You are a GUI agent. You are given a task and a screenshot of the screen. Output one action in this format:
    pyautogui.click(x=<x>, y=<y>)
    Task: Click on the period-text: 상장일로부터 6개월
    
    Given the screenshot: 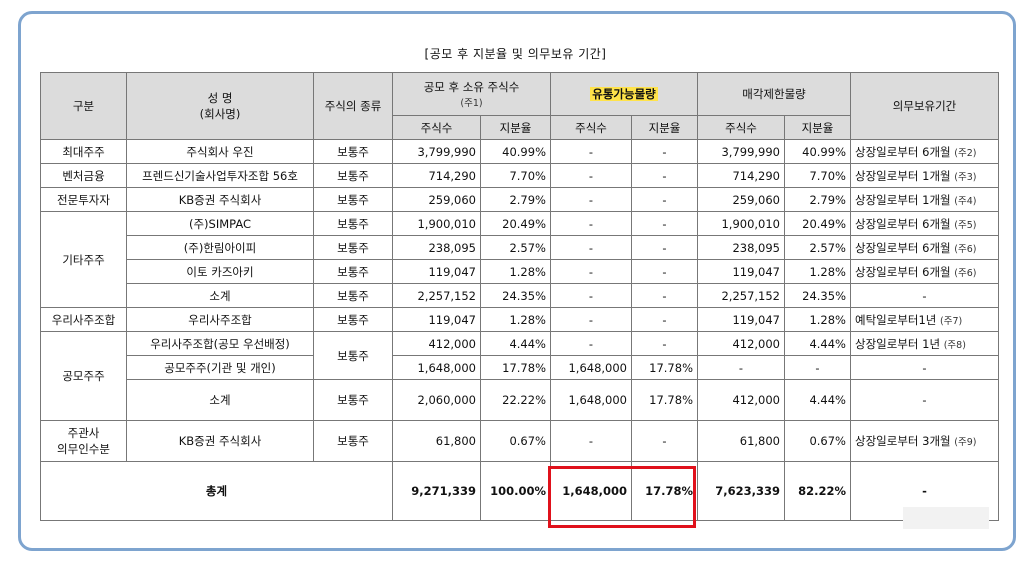 What is the action you would take?
    pyautogui.click(x=903, y=151)
    